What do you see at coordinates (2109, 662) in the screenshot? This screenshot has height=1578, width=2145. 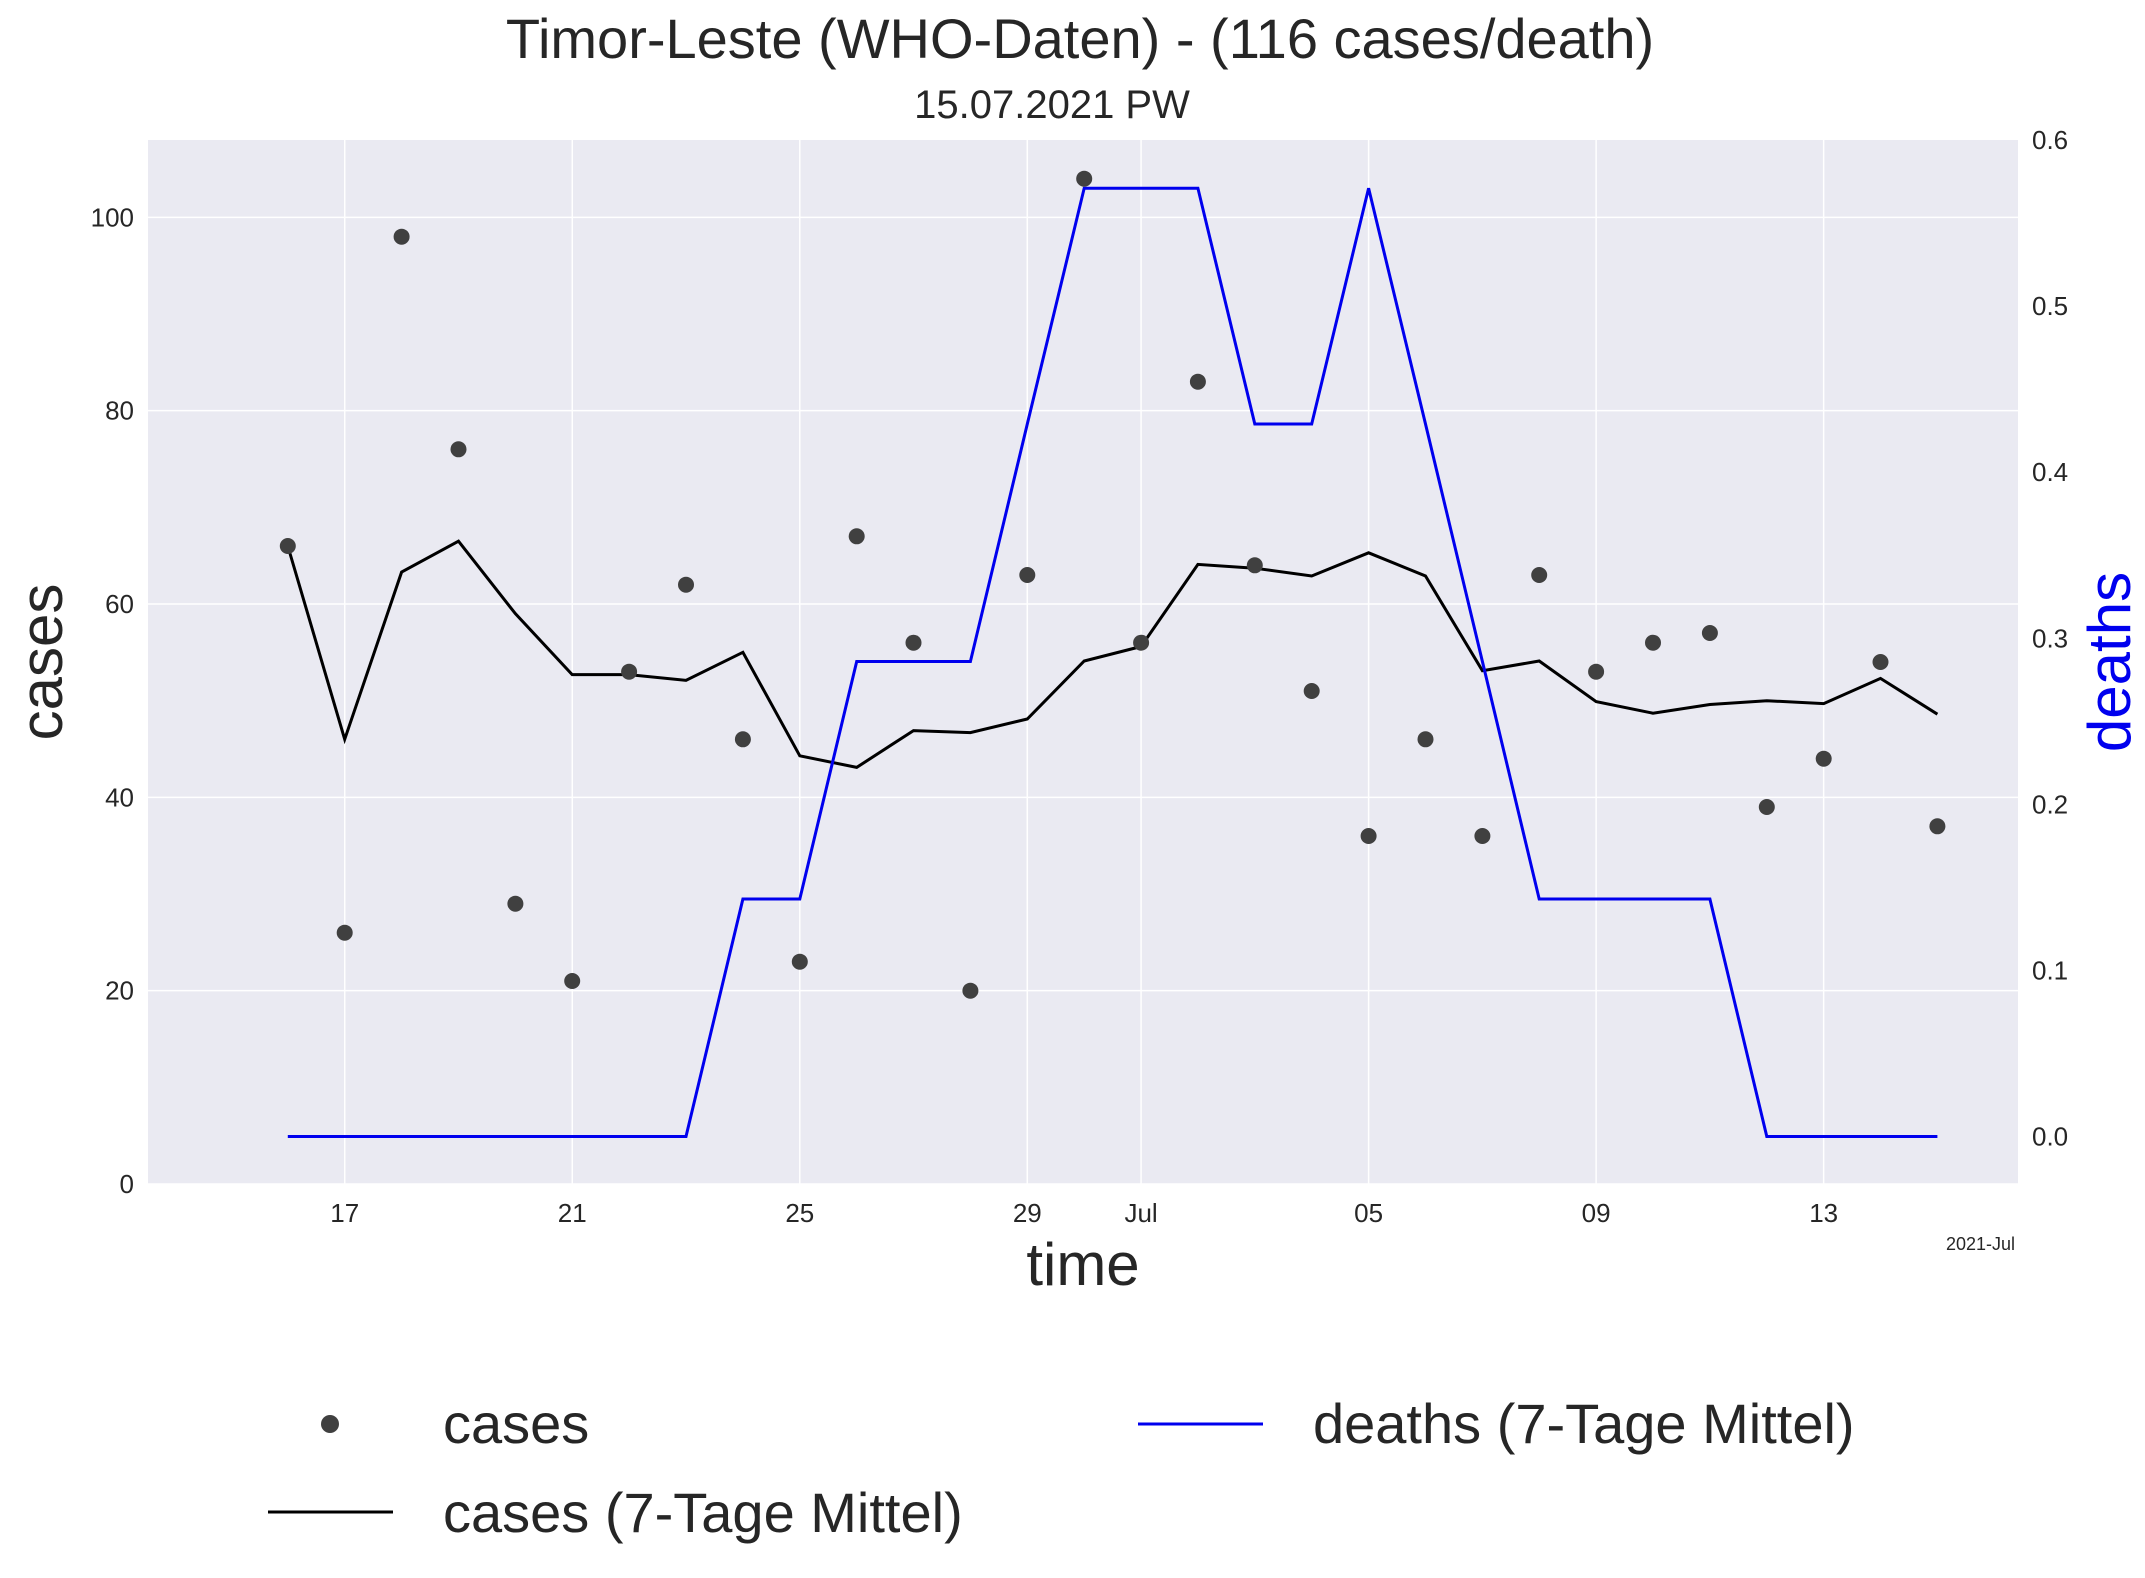 I see `y2-axis-label: deaths` at bounding box center [2109, 662].